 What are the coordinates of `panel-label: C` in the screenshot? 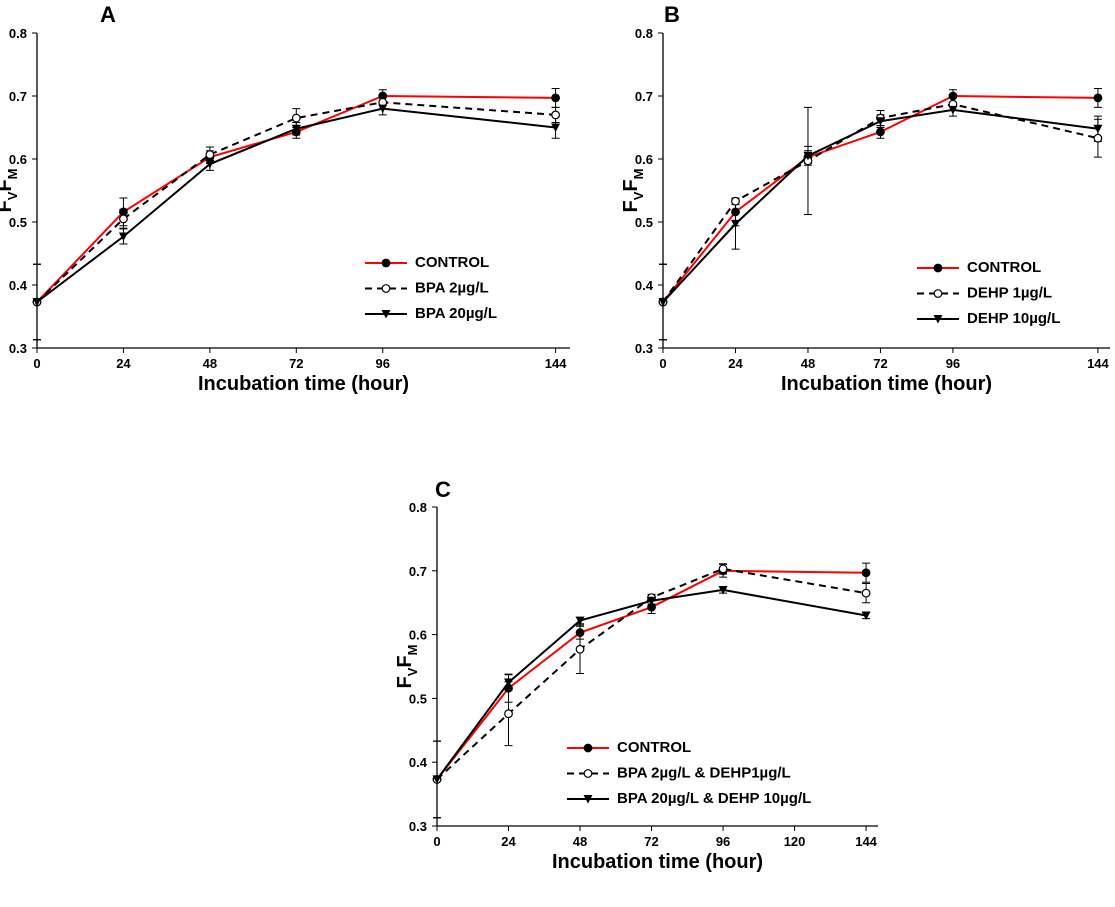 It's located at (443, 489).